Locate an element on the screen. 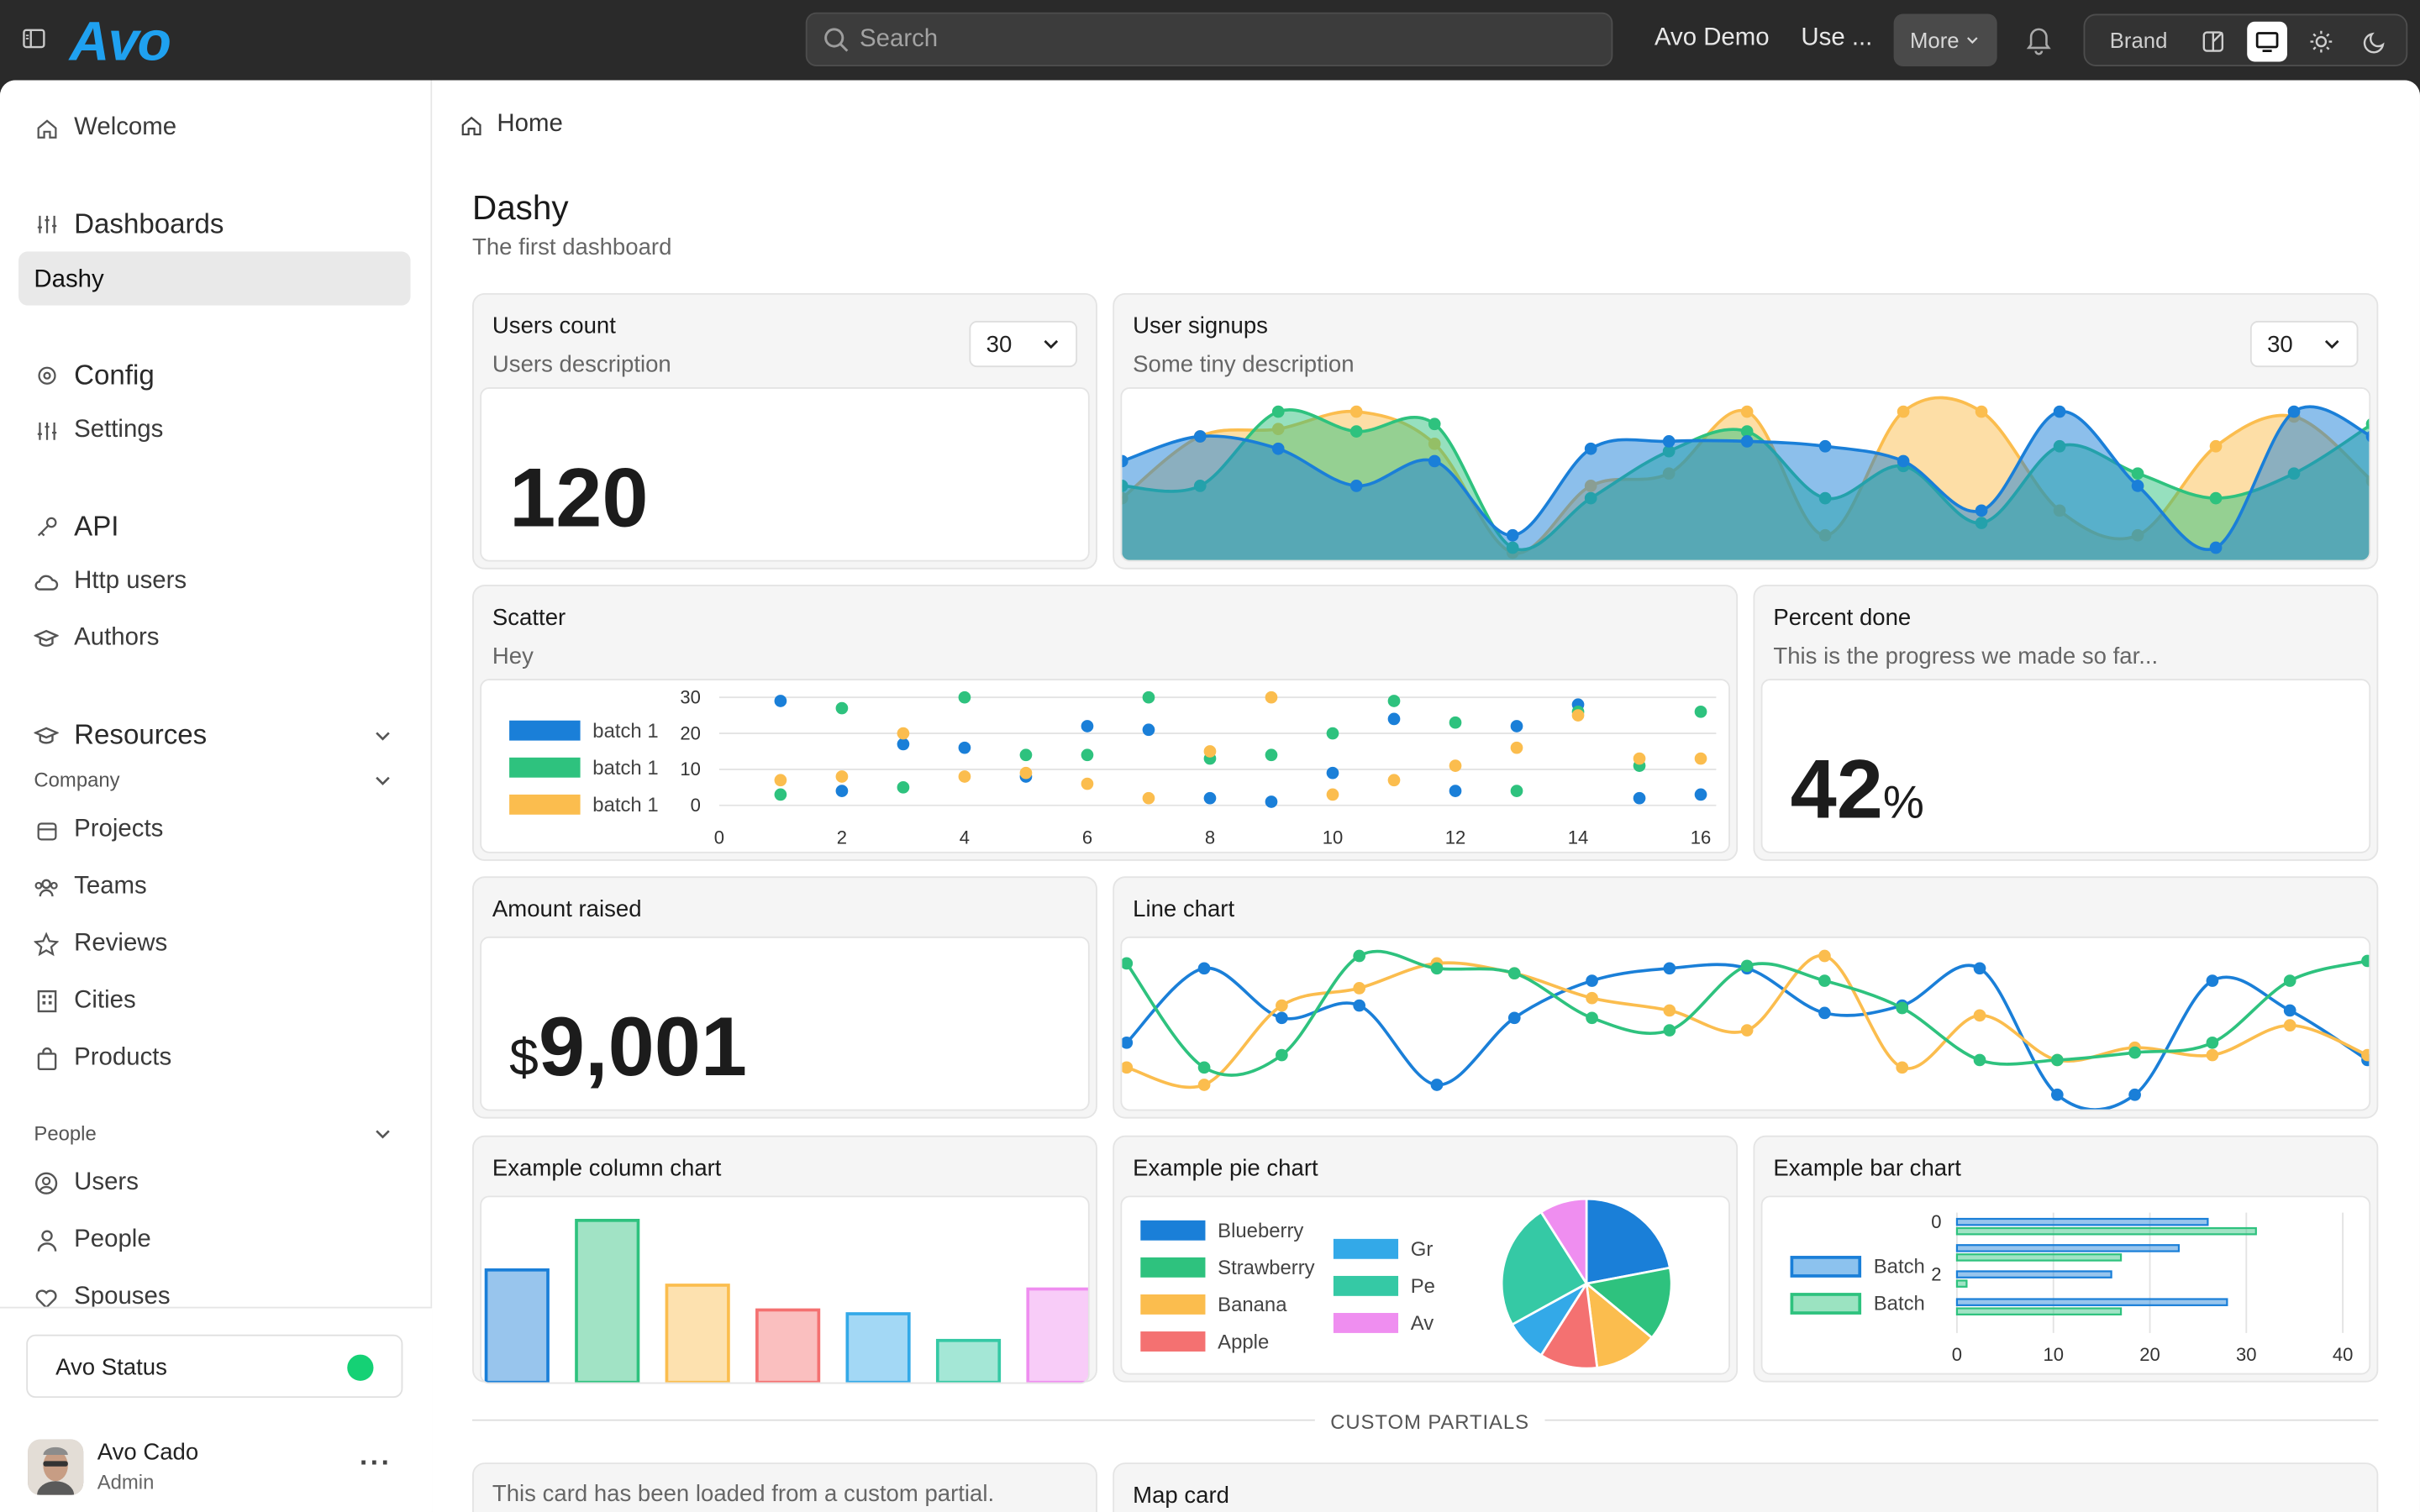  more-dropdown: More is located at coordinates (1945, 39).